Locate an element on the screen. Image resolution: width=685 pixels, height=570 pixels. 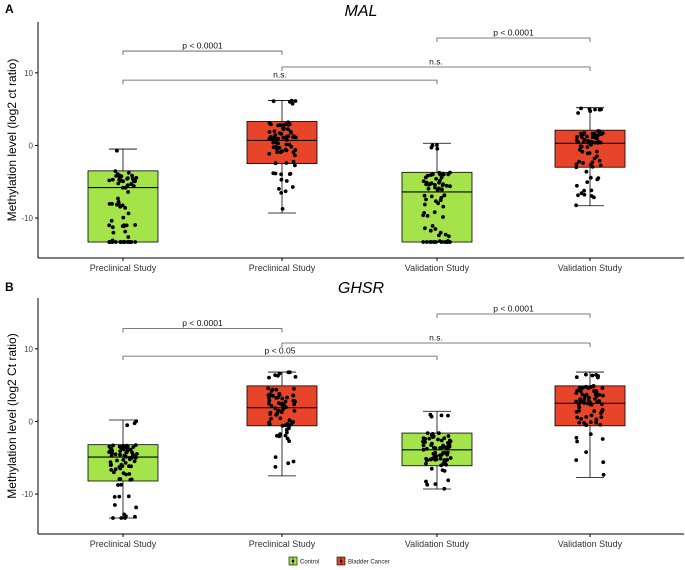
y-tick-label: -10 is located at coordinates (27, 218).